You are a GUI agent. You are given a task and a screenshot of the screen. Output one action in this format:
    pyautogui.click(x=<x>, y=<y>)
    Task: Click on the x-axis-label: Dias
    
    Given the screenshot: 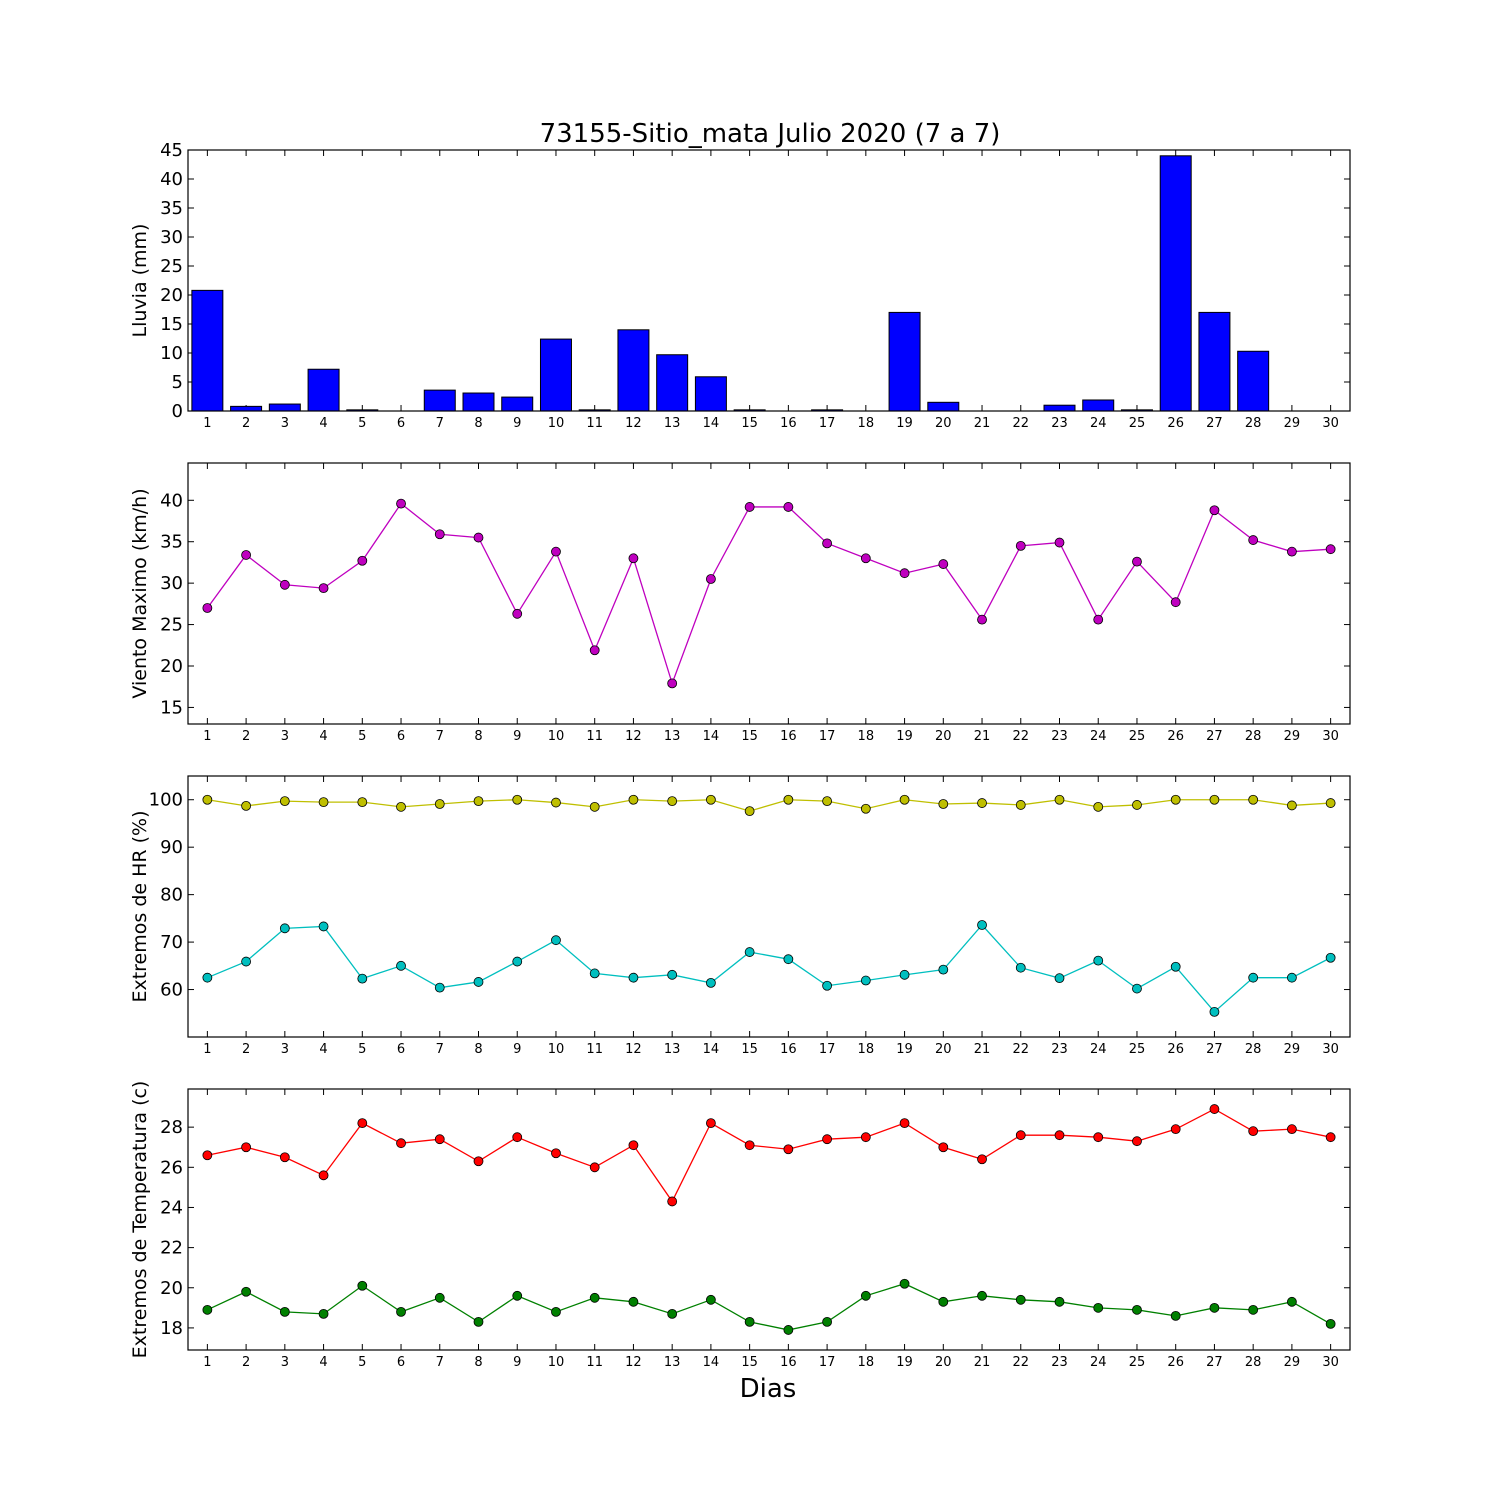 What is the action you would take?
    pyautogui.click(x=768, y=1389)
    